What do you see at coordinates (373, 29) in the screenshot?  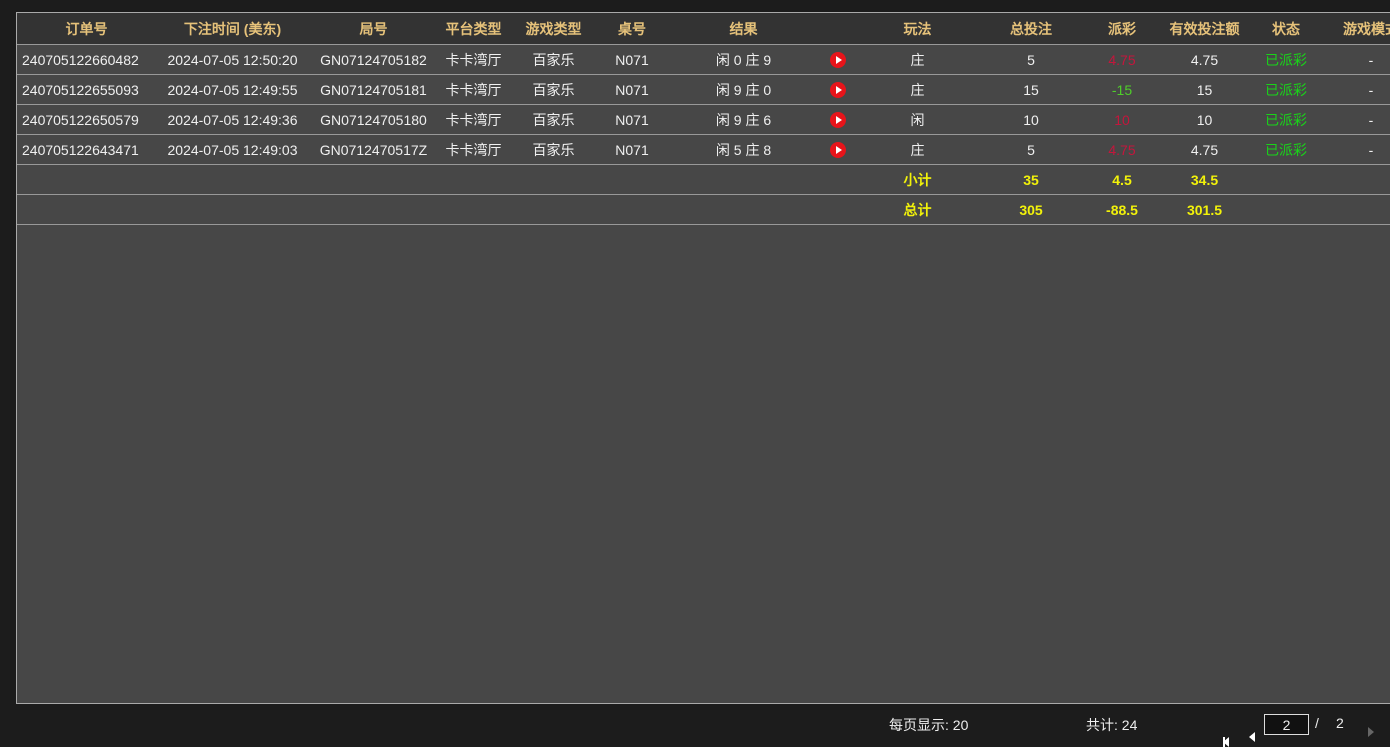 I see `column-header: 局号` at bounding box center [373, 29].